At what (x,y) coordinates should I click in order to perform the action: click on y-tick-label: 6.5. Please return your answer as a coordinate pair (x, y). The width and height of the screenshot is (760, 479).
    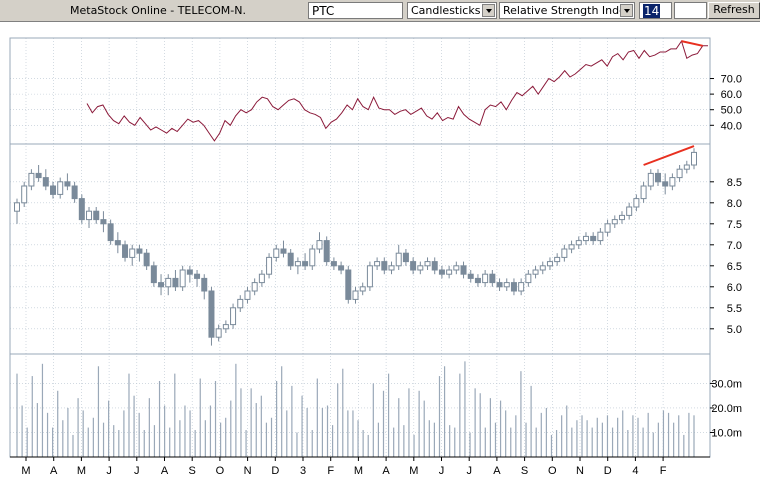
    Looking at the image, I should click on (734, 267).